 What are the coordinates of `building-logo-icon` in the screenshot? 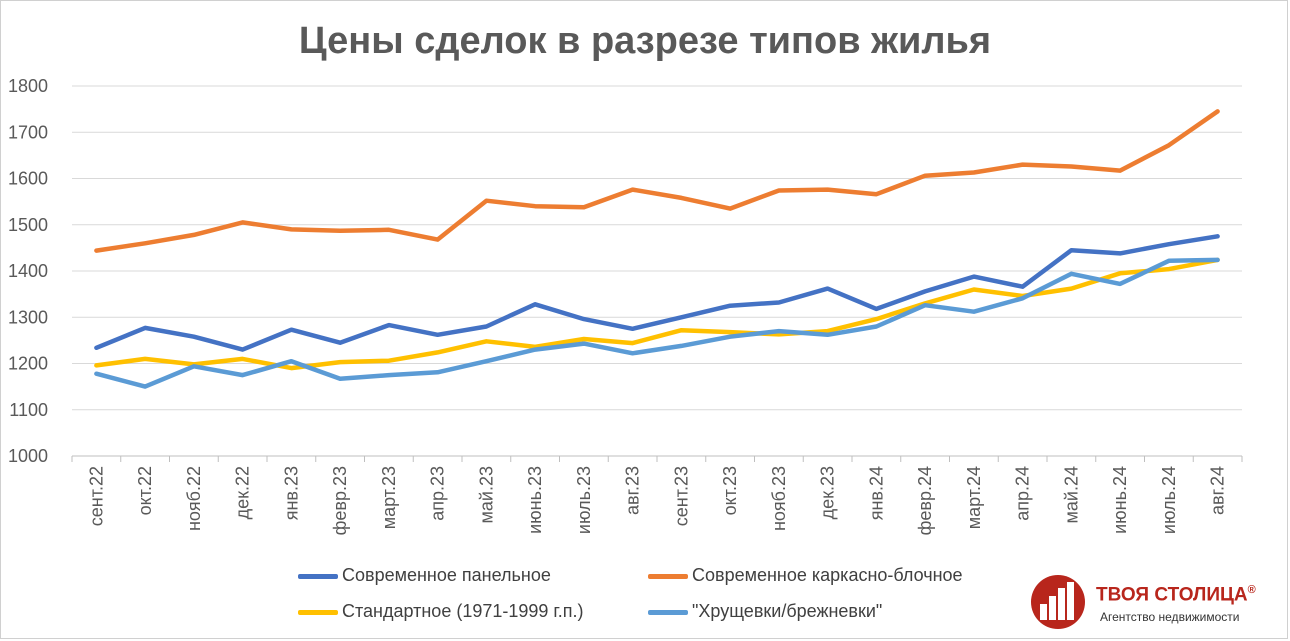 It's located at (1058, 602).